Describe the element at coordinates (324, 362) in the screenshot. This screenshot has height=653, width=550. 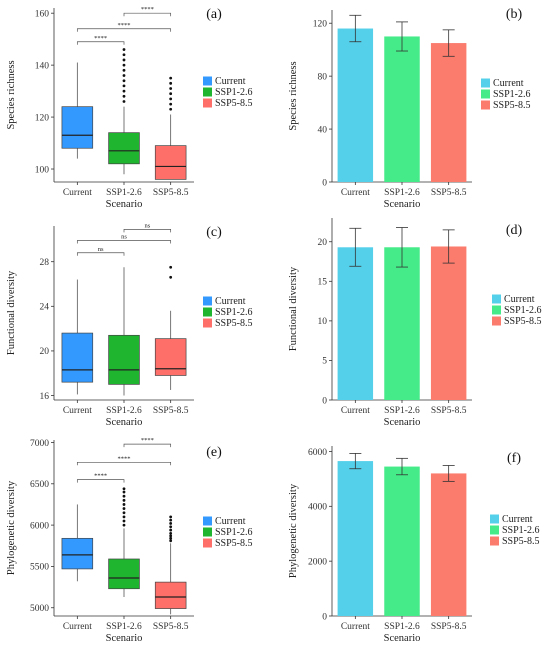
I see `y-tick-label: 5` at that location.